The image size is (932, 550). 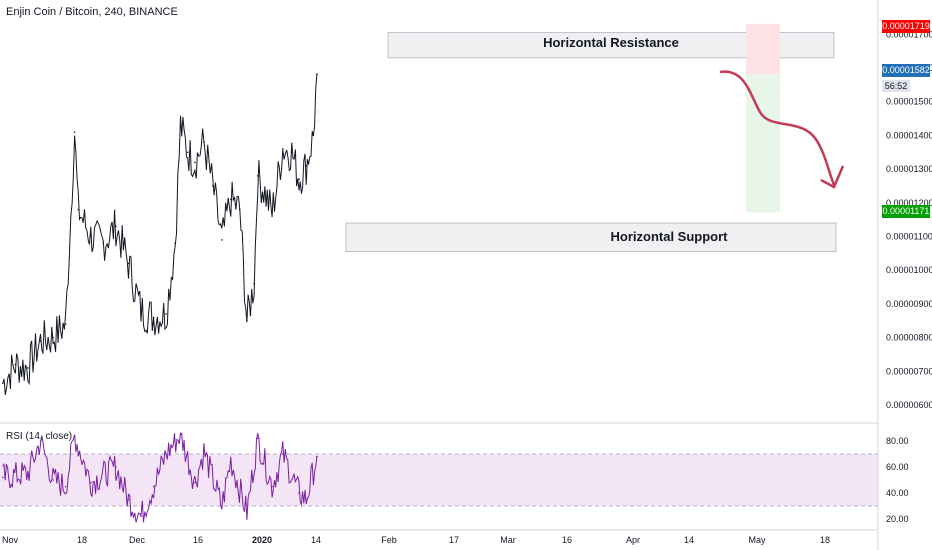 I want to click on risk-reward-box, so click(x=763, y=118).